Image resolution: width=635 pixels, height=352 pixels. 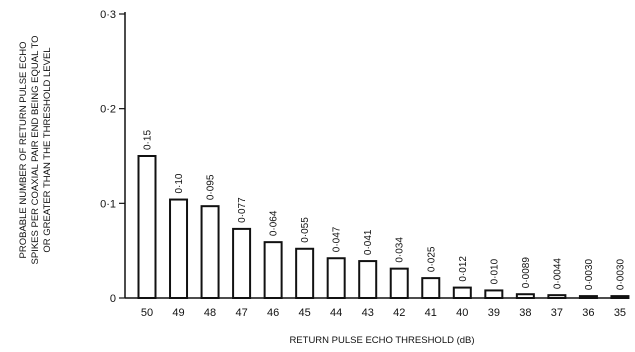 I want to click on x-axis-label: RETURN PULSE ECHO THRESHOLD (dB), so click(x=381, y=340).